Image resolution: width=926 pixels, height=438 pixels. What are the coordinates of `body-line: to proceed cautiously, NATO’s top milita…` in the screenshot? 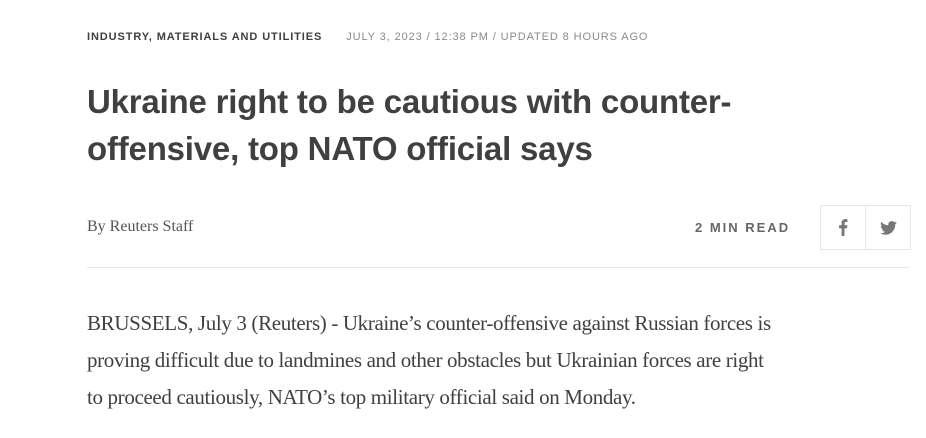 It's located at (361, 397).